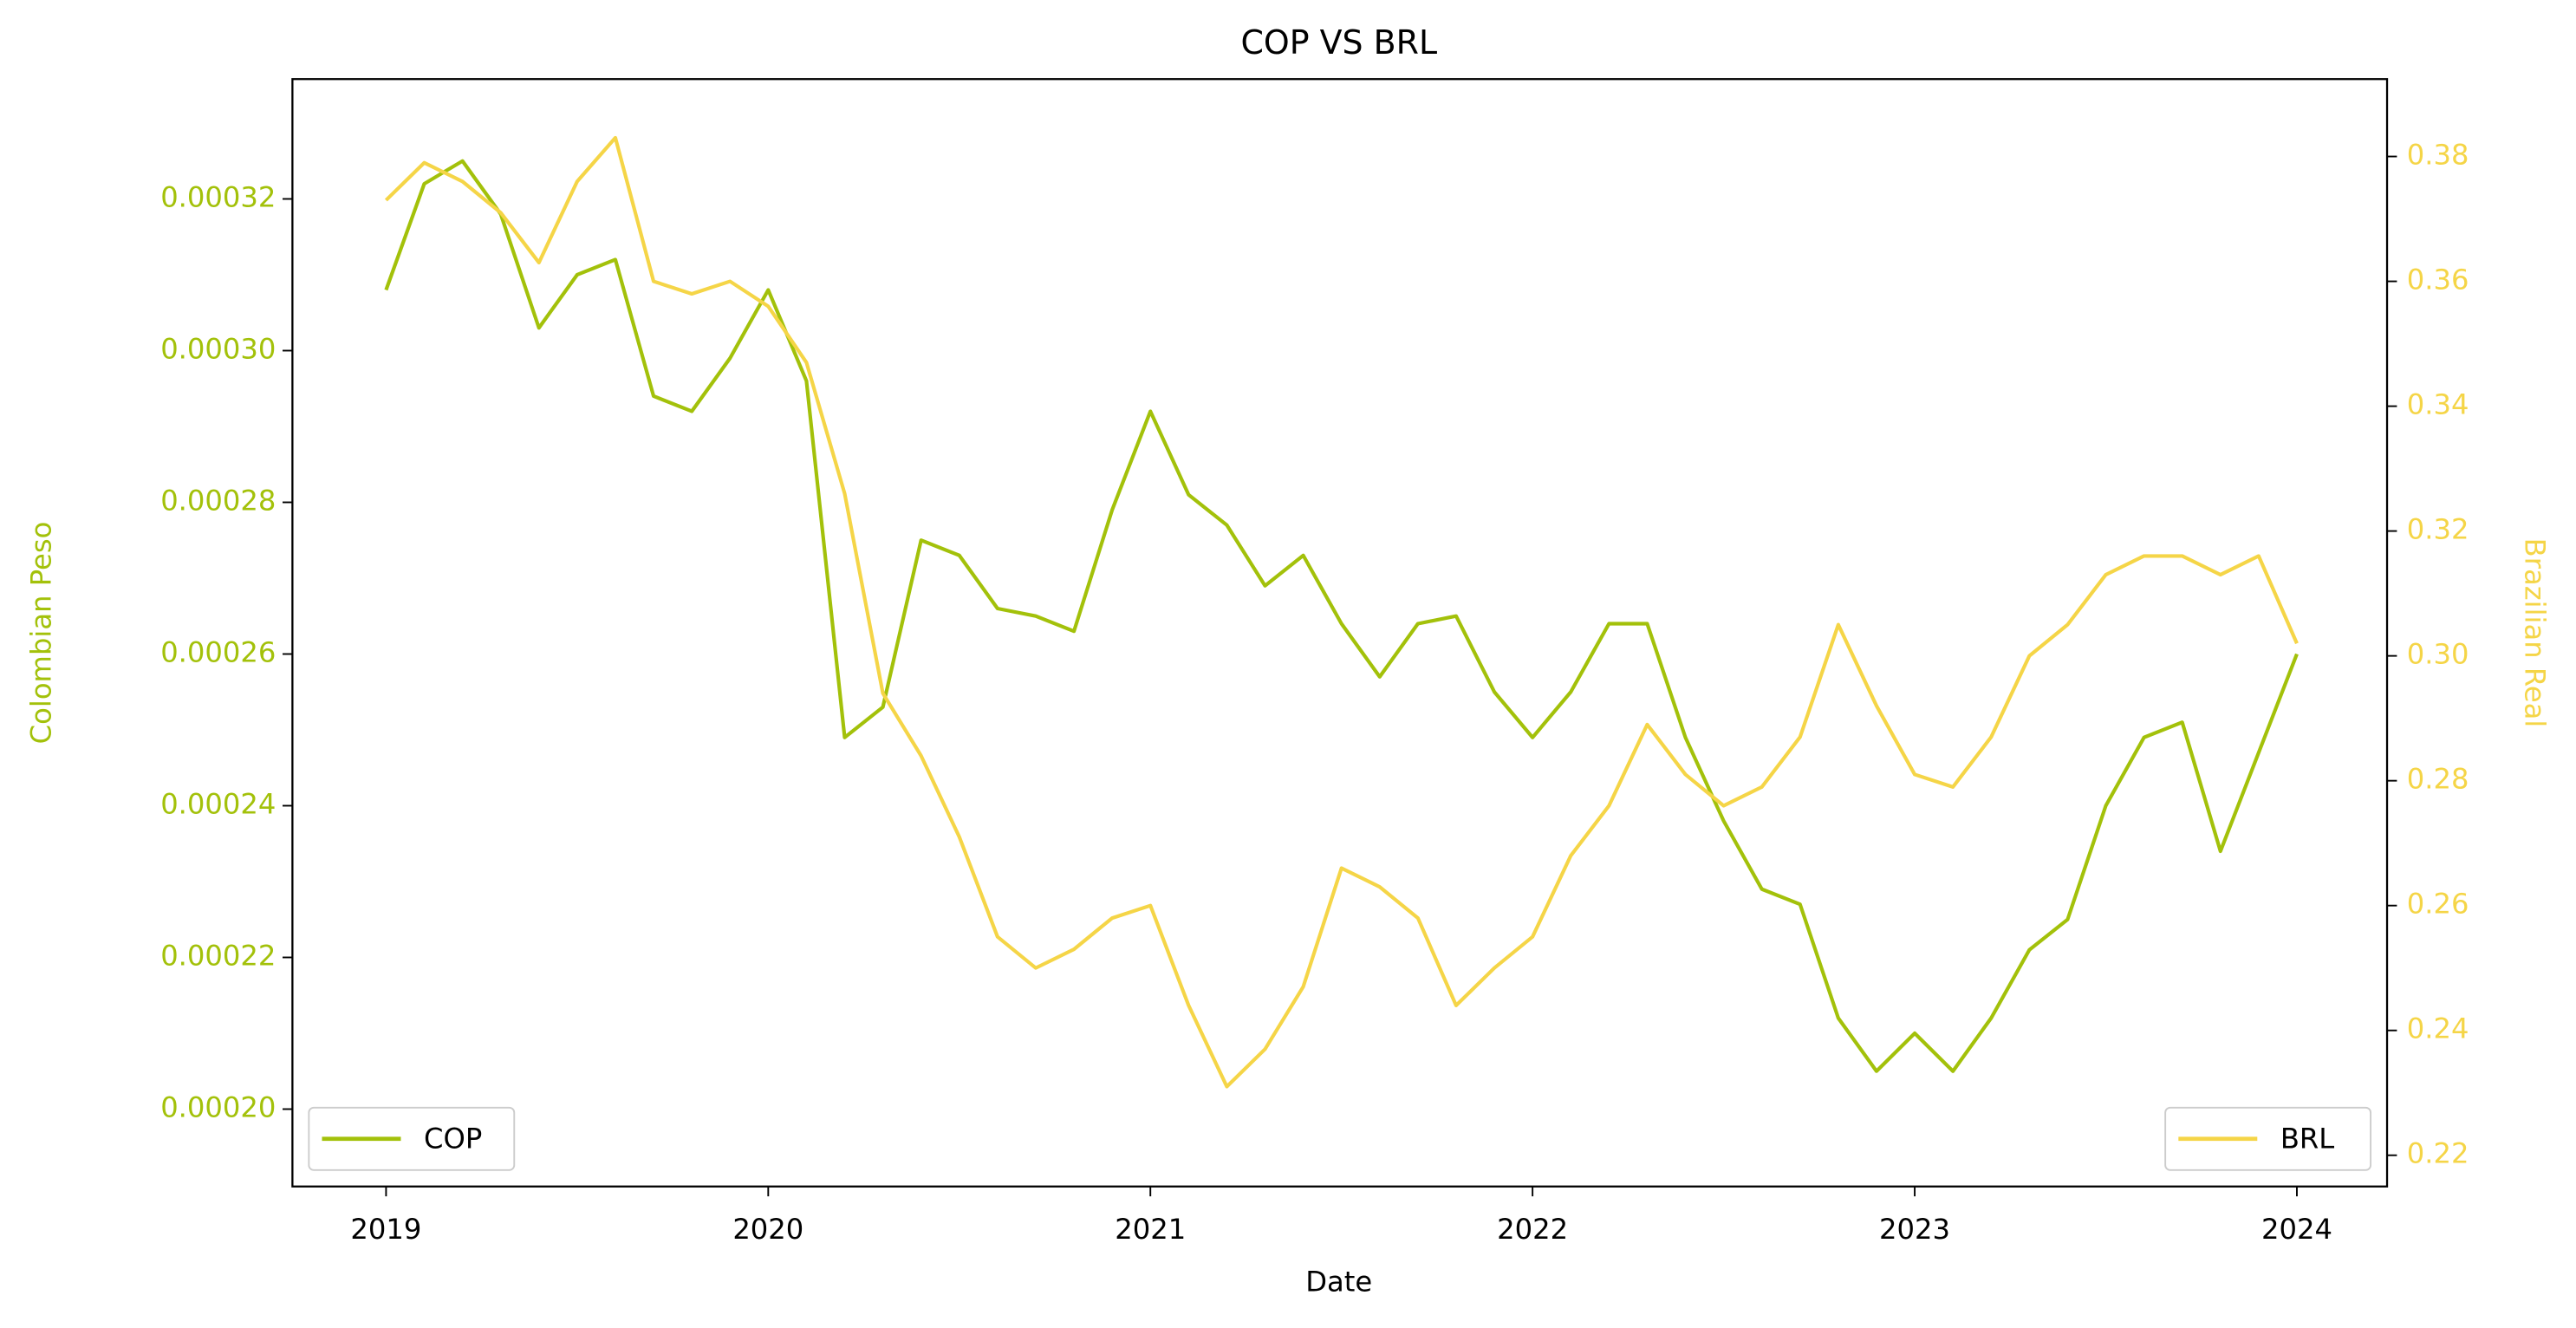 This screenshot has height=1328, width=2576. I want to click on x-tick-label: 2021, so click(1150, 1229).